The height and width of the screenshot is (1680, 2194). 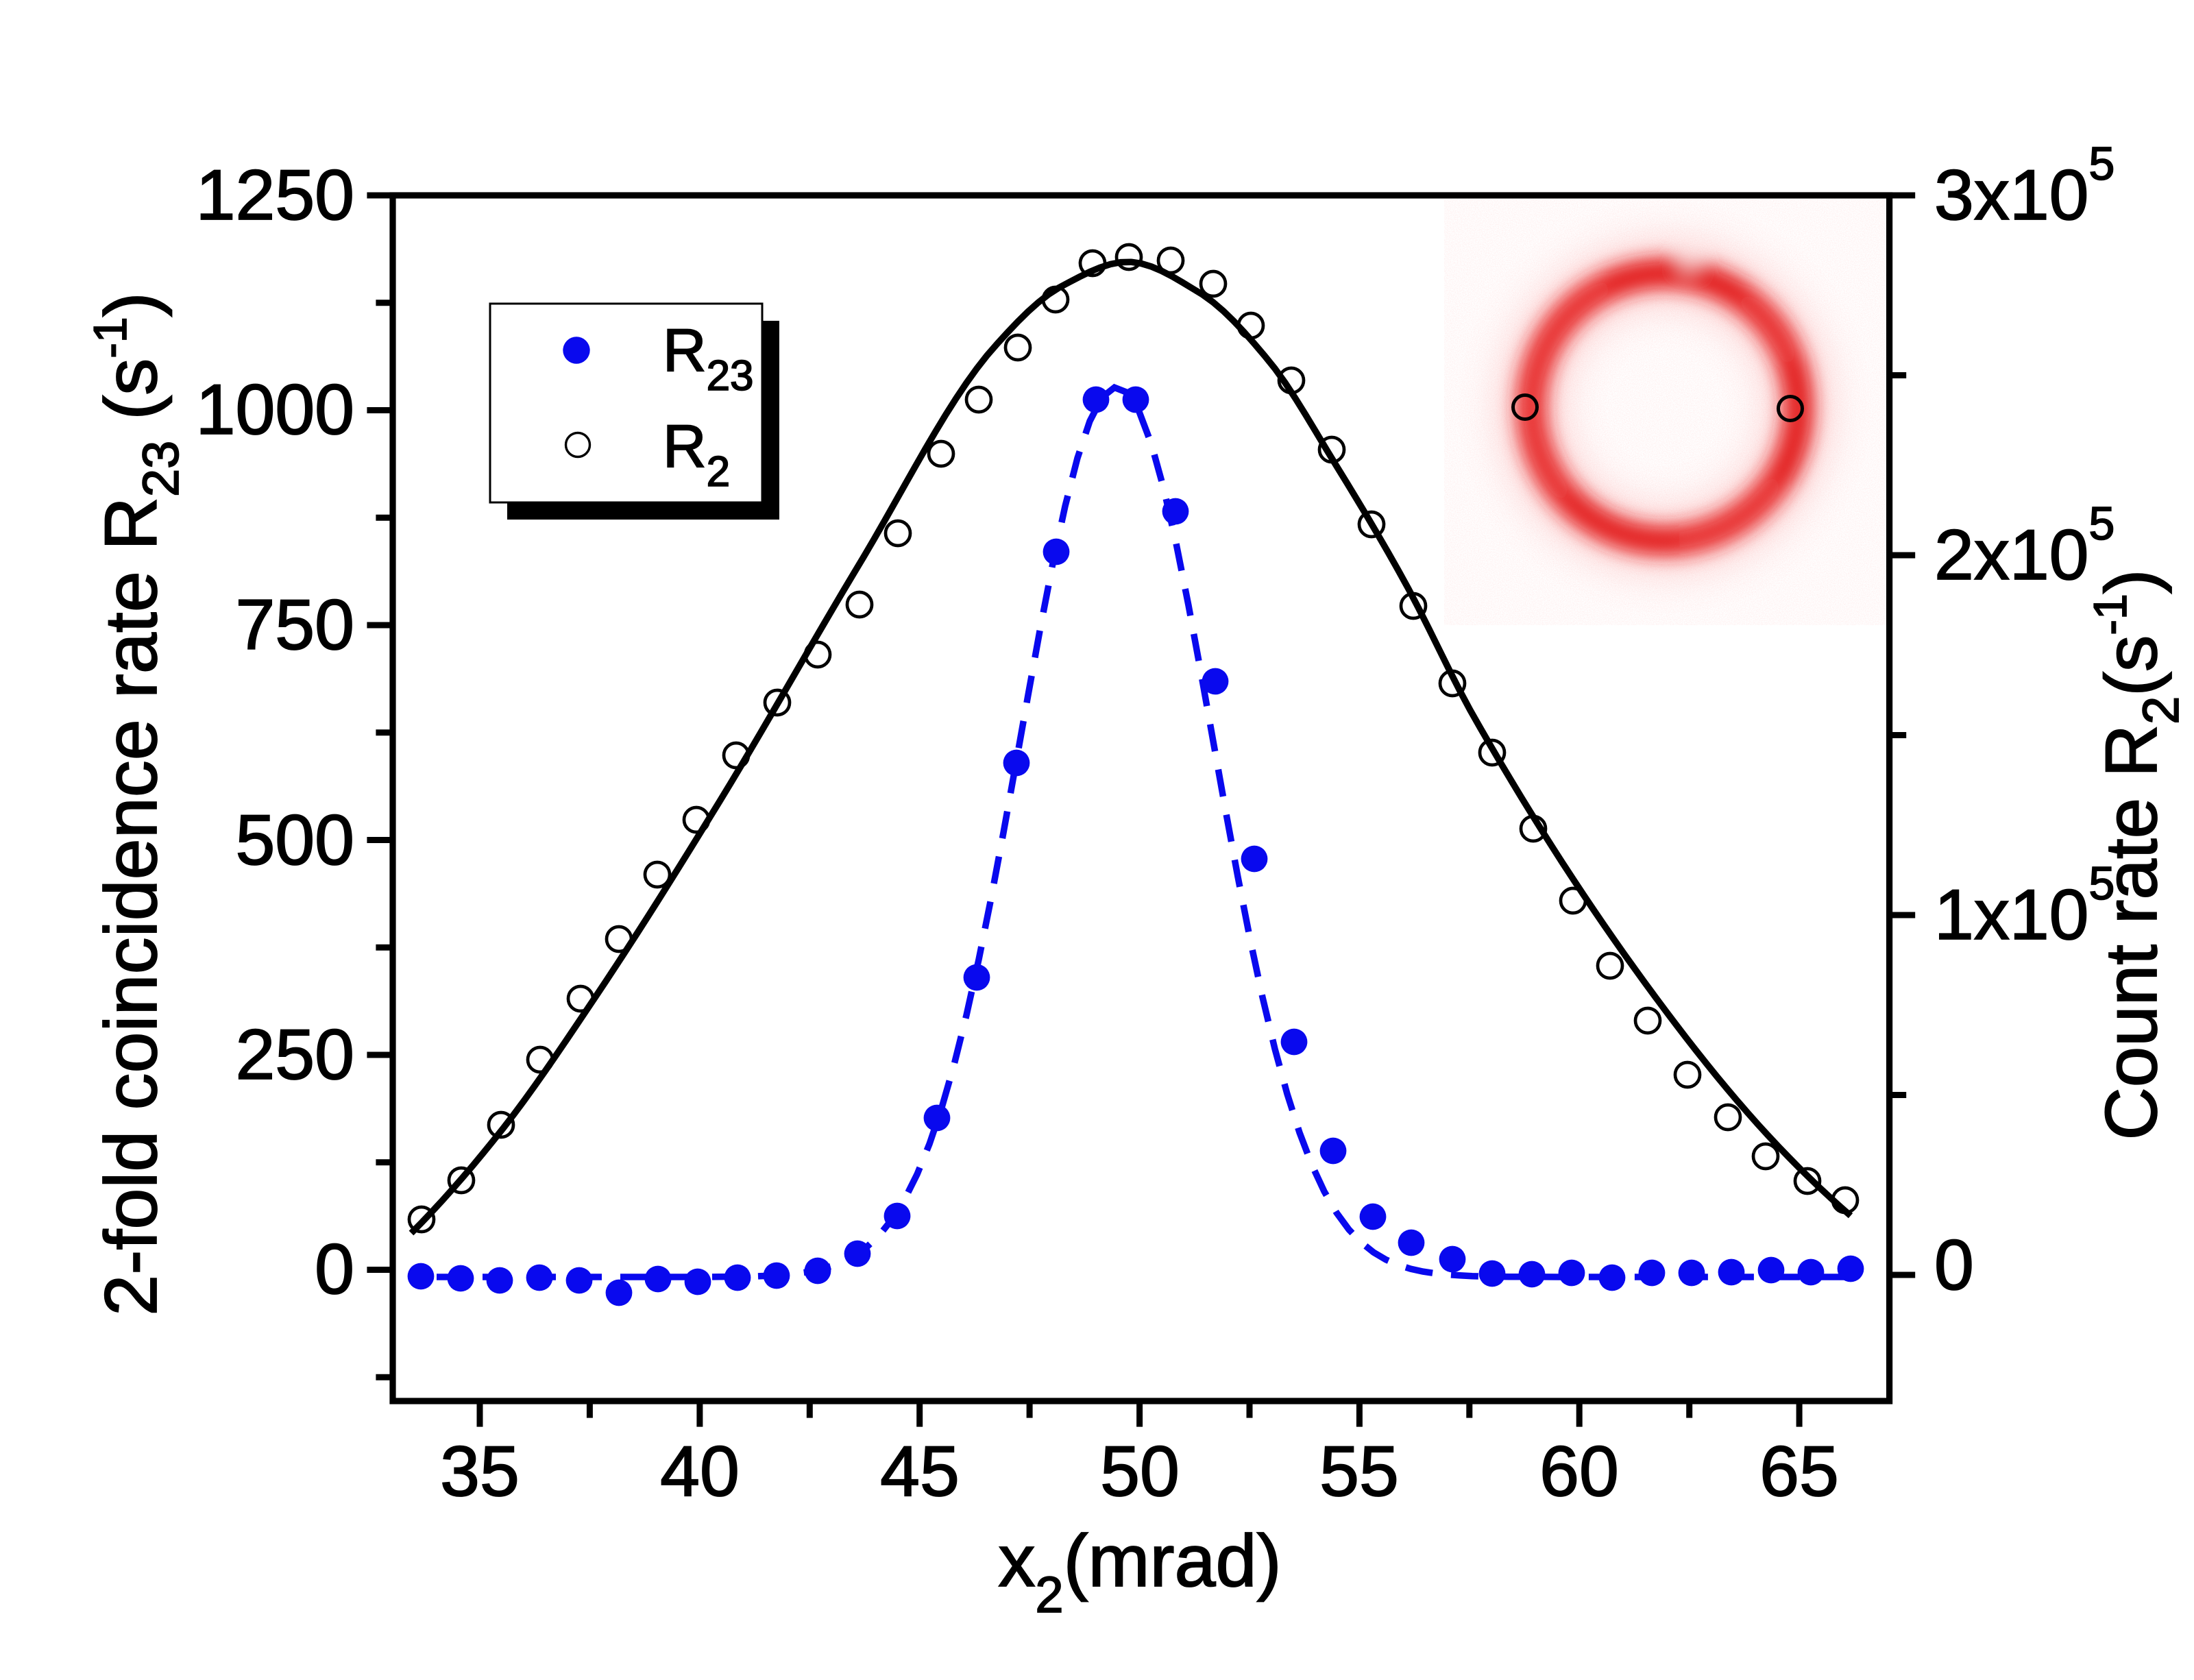 I want to click on svg-text: 60, so click(x=1579, y=1471).